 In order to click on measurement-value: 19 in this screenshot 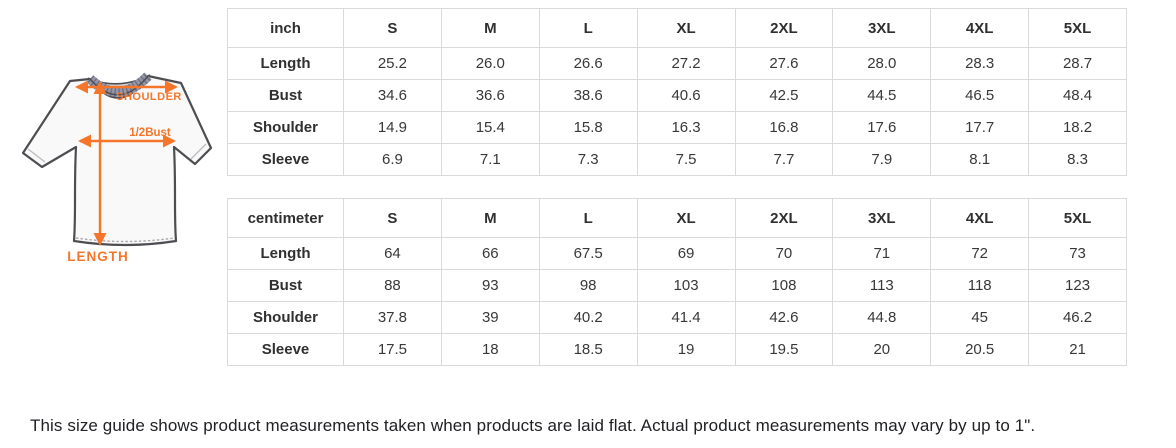, I will do `click(686, 349)`.